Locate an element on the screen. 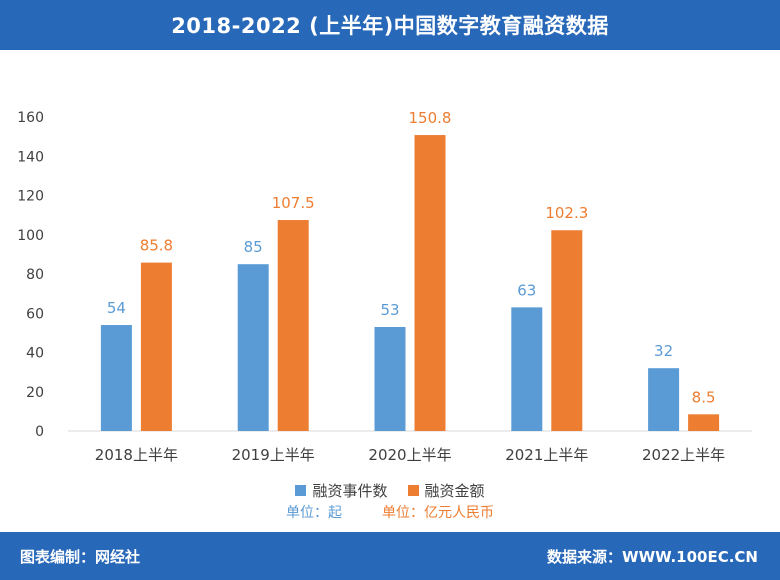 The image size is (780, 580). footer-credit: 图表编制：网经社 is located at coordinates (80, 557).